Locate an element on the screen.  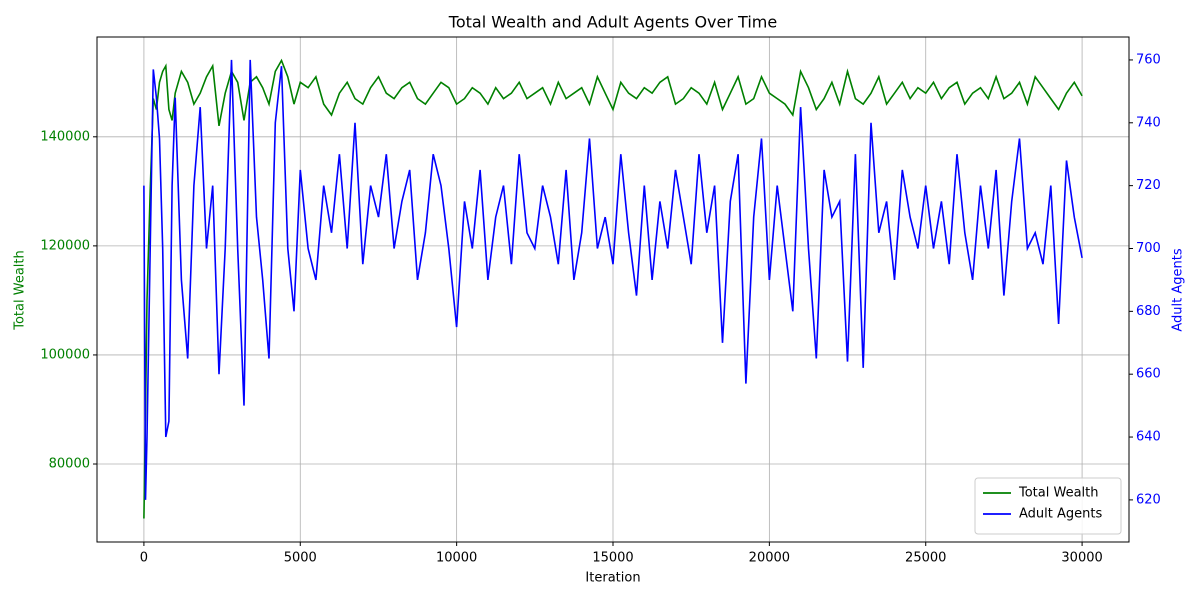
y-tick-label: 140000 is located at coordinates (65, 136).